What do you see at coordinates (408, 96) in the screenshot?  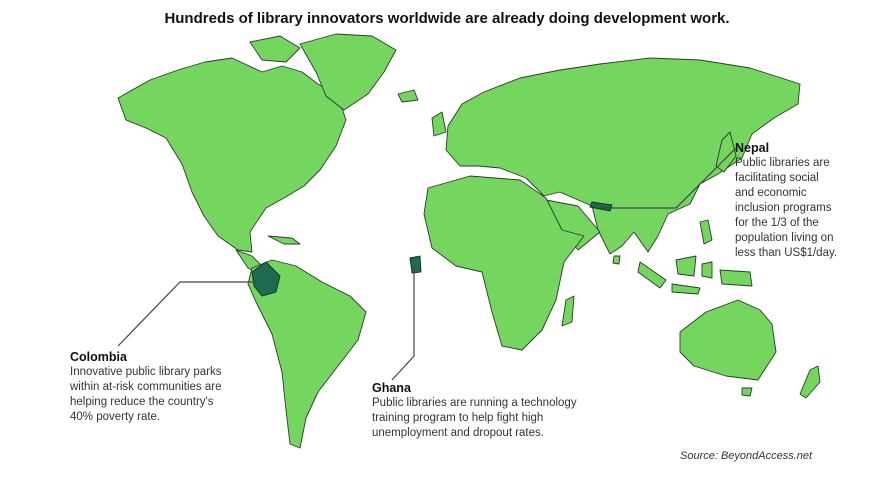 I see `iceland` at bounding box center [408, 96].